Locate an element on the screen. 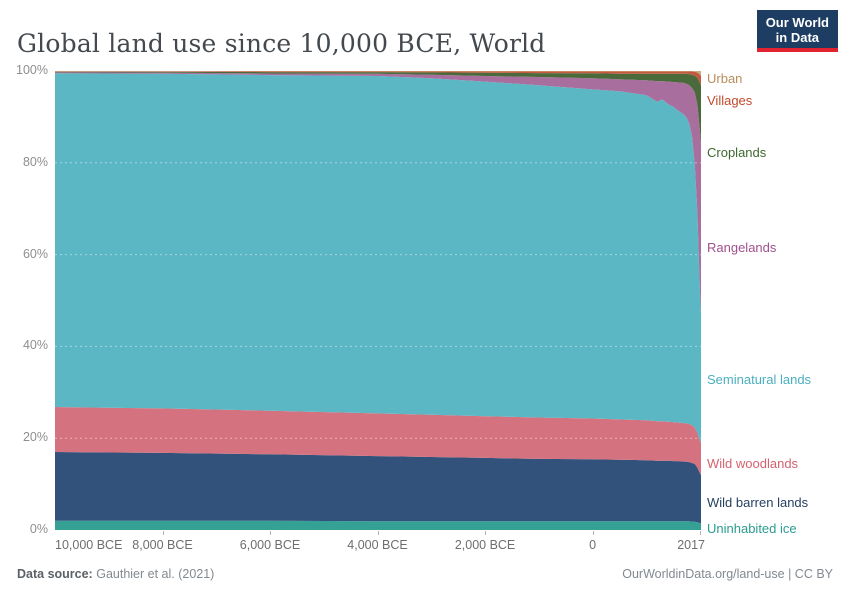 Image resolution: width=850 pixels, height=600 pixels. x-axis-label--2000: 2,000 BCE is located at coordinates (485, 545).